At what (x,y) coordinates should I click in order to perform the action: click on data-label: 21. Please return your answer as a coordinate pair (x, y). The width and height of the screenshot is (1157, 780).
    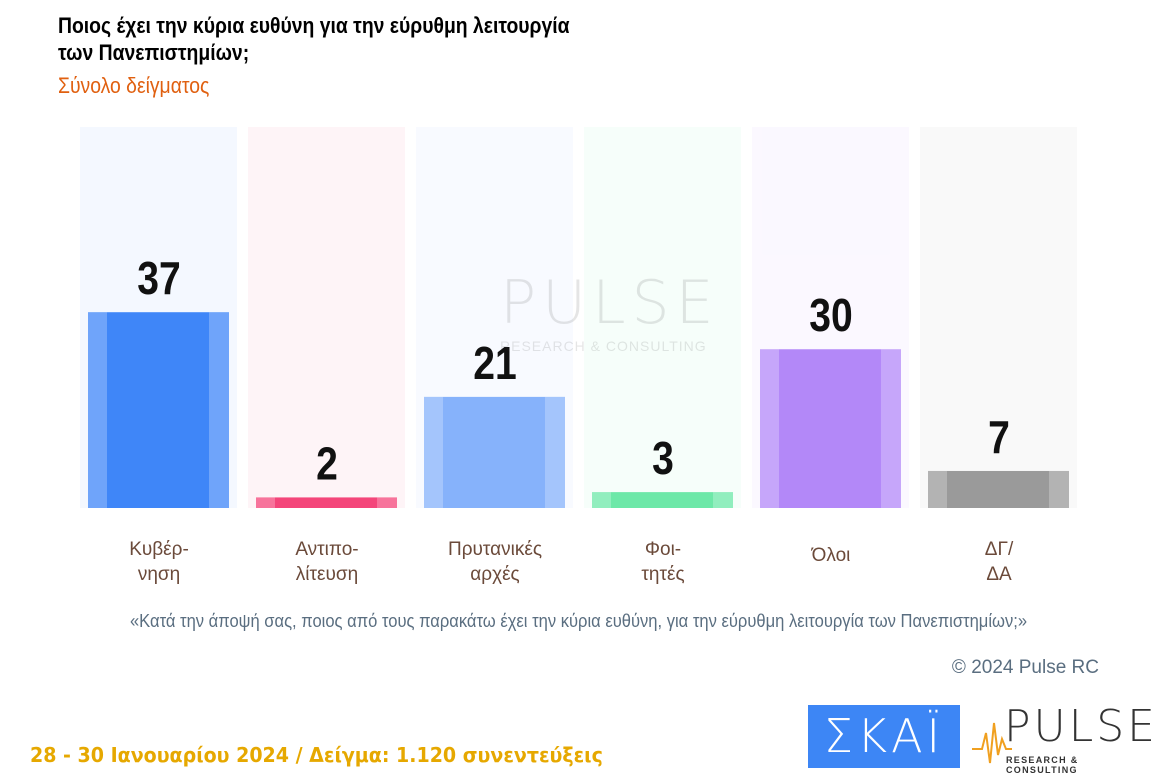
    Looking at the image, I should click on (494, 364).